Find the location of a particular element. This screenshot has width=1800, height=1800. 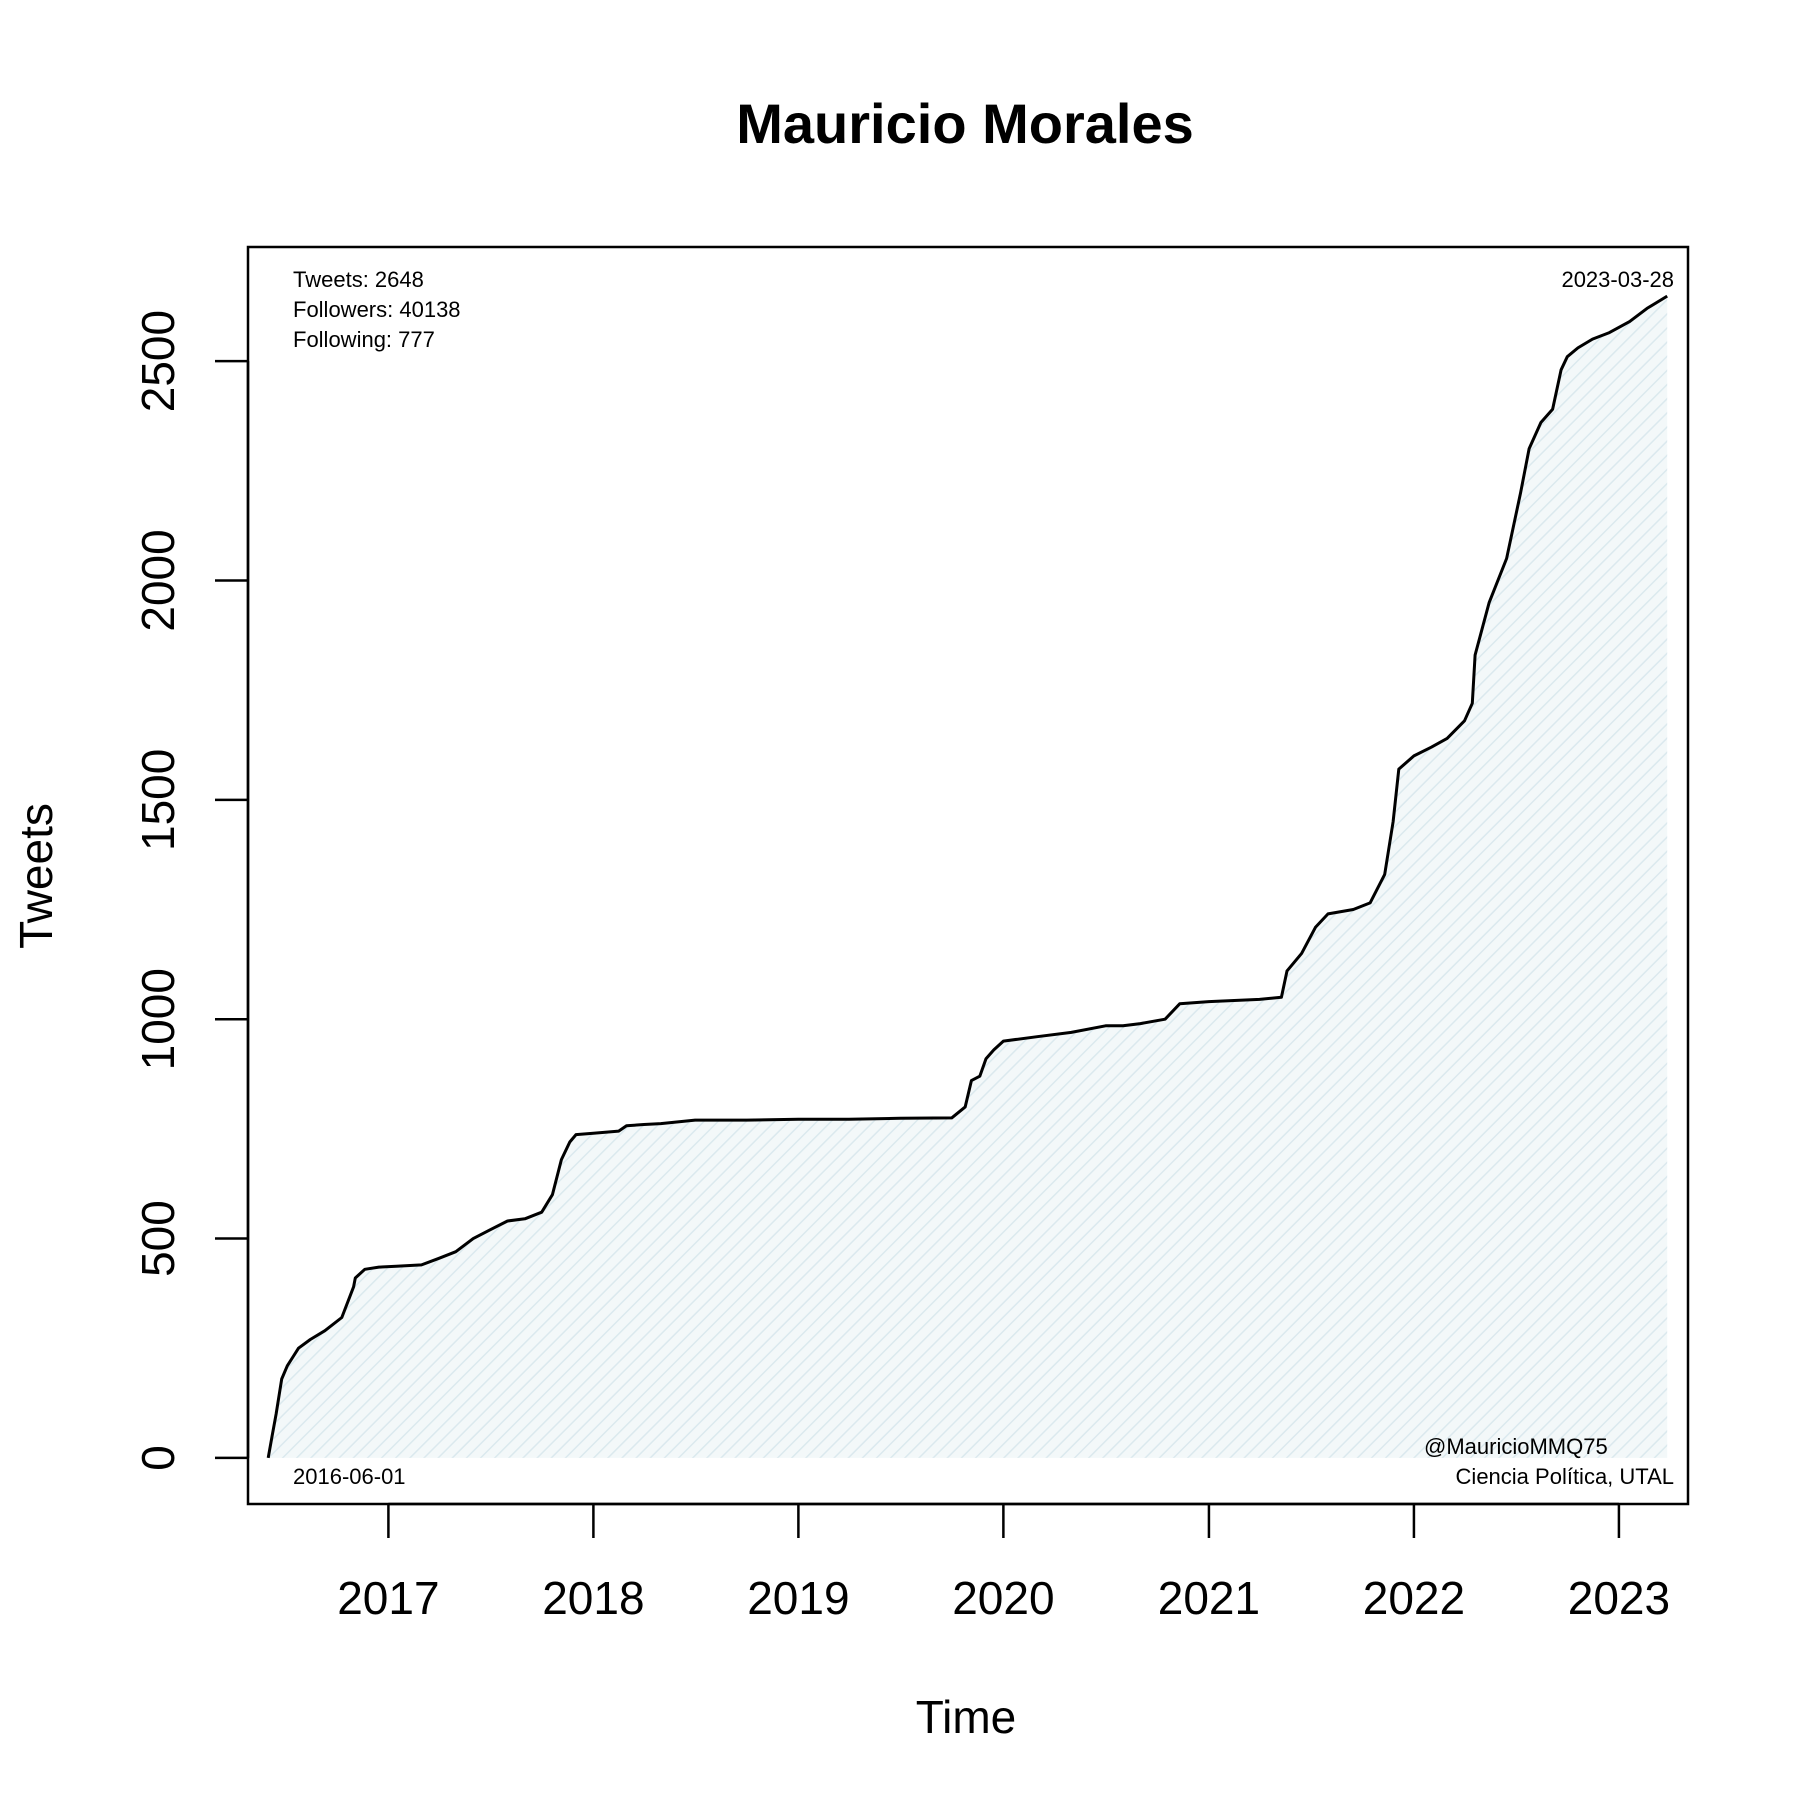

start-date-annotation: 2016-06-01 is located at coordinates (349, 1476).